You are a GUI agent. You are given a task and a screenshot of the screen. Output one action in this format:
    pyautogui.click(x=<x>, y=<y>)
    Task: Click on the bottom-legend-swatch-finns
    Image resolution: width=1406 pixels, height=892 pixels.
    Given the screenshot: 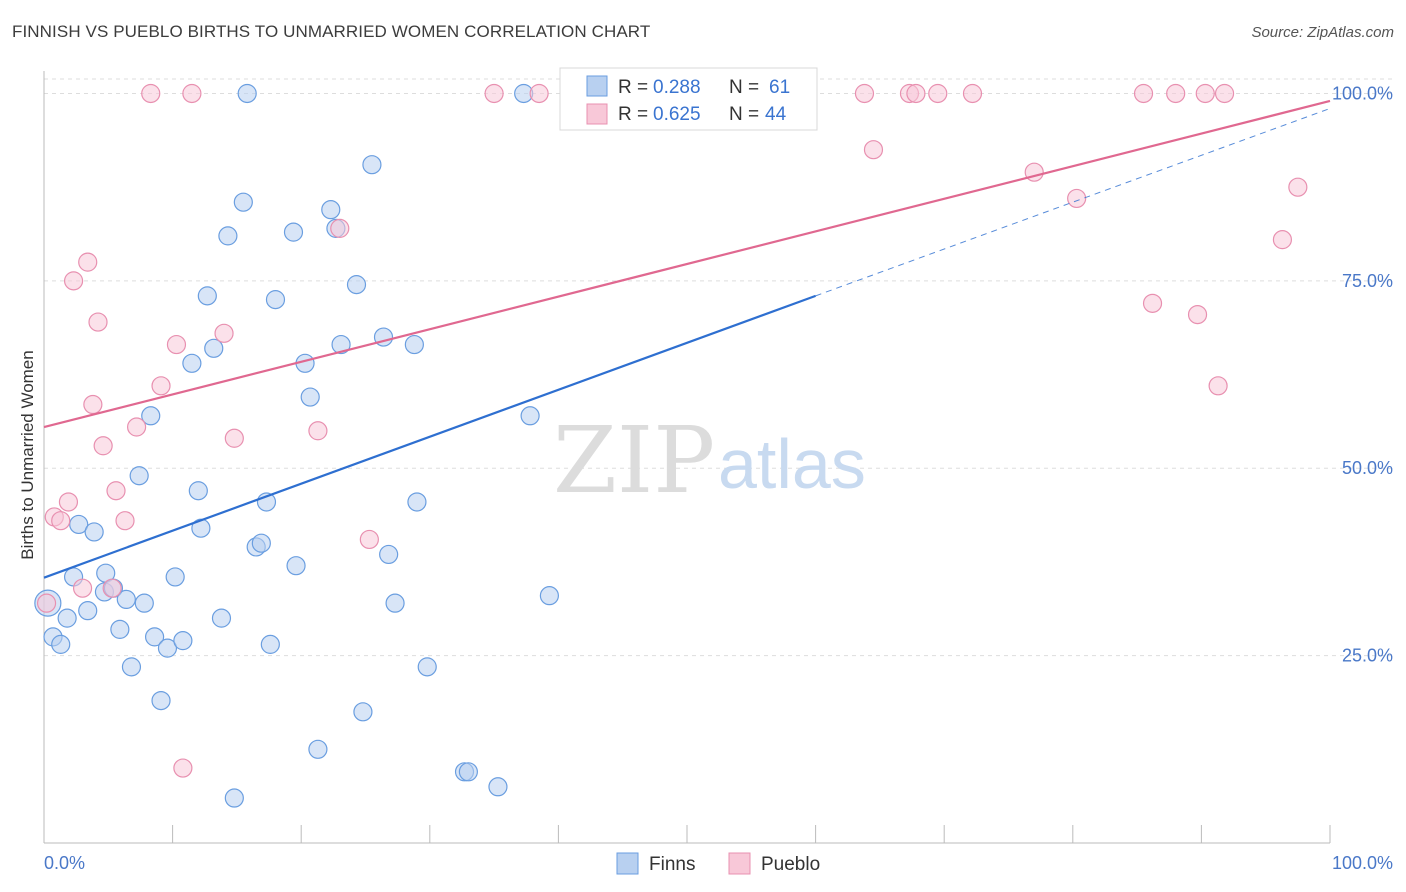 What is the action you would take?
    pyautogui.click(x=627, y=863)
    